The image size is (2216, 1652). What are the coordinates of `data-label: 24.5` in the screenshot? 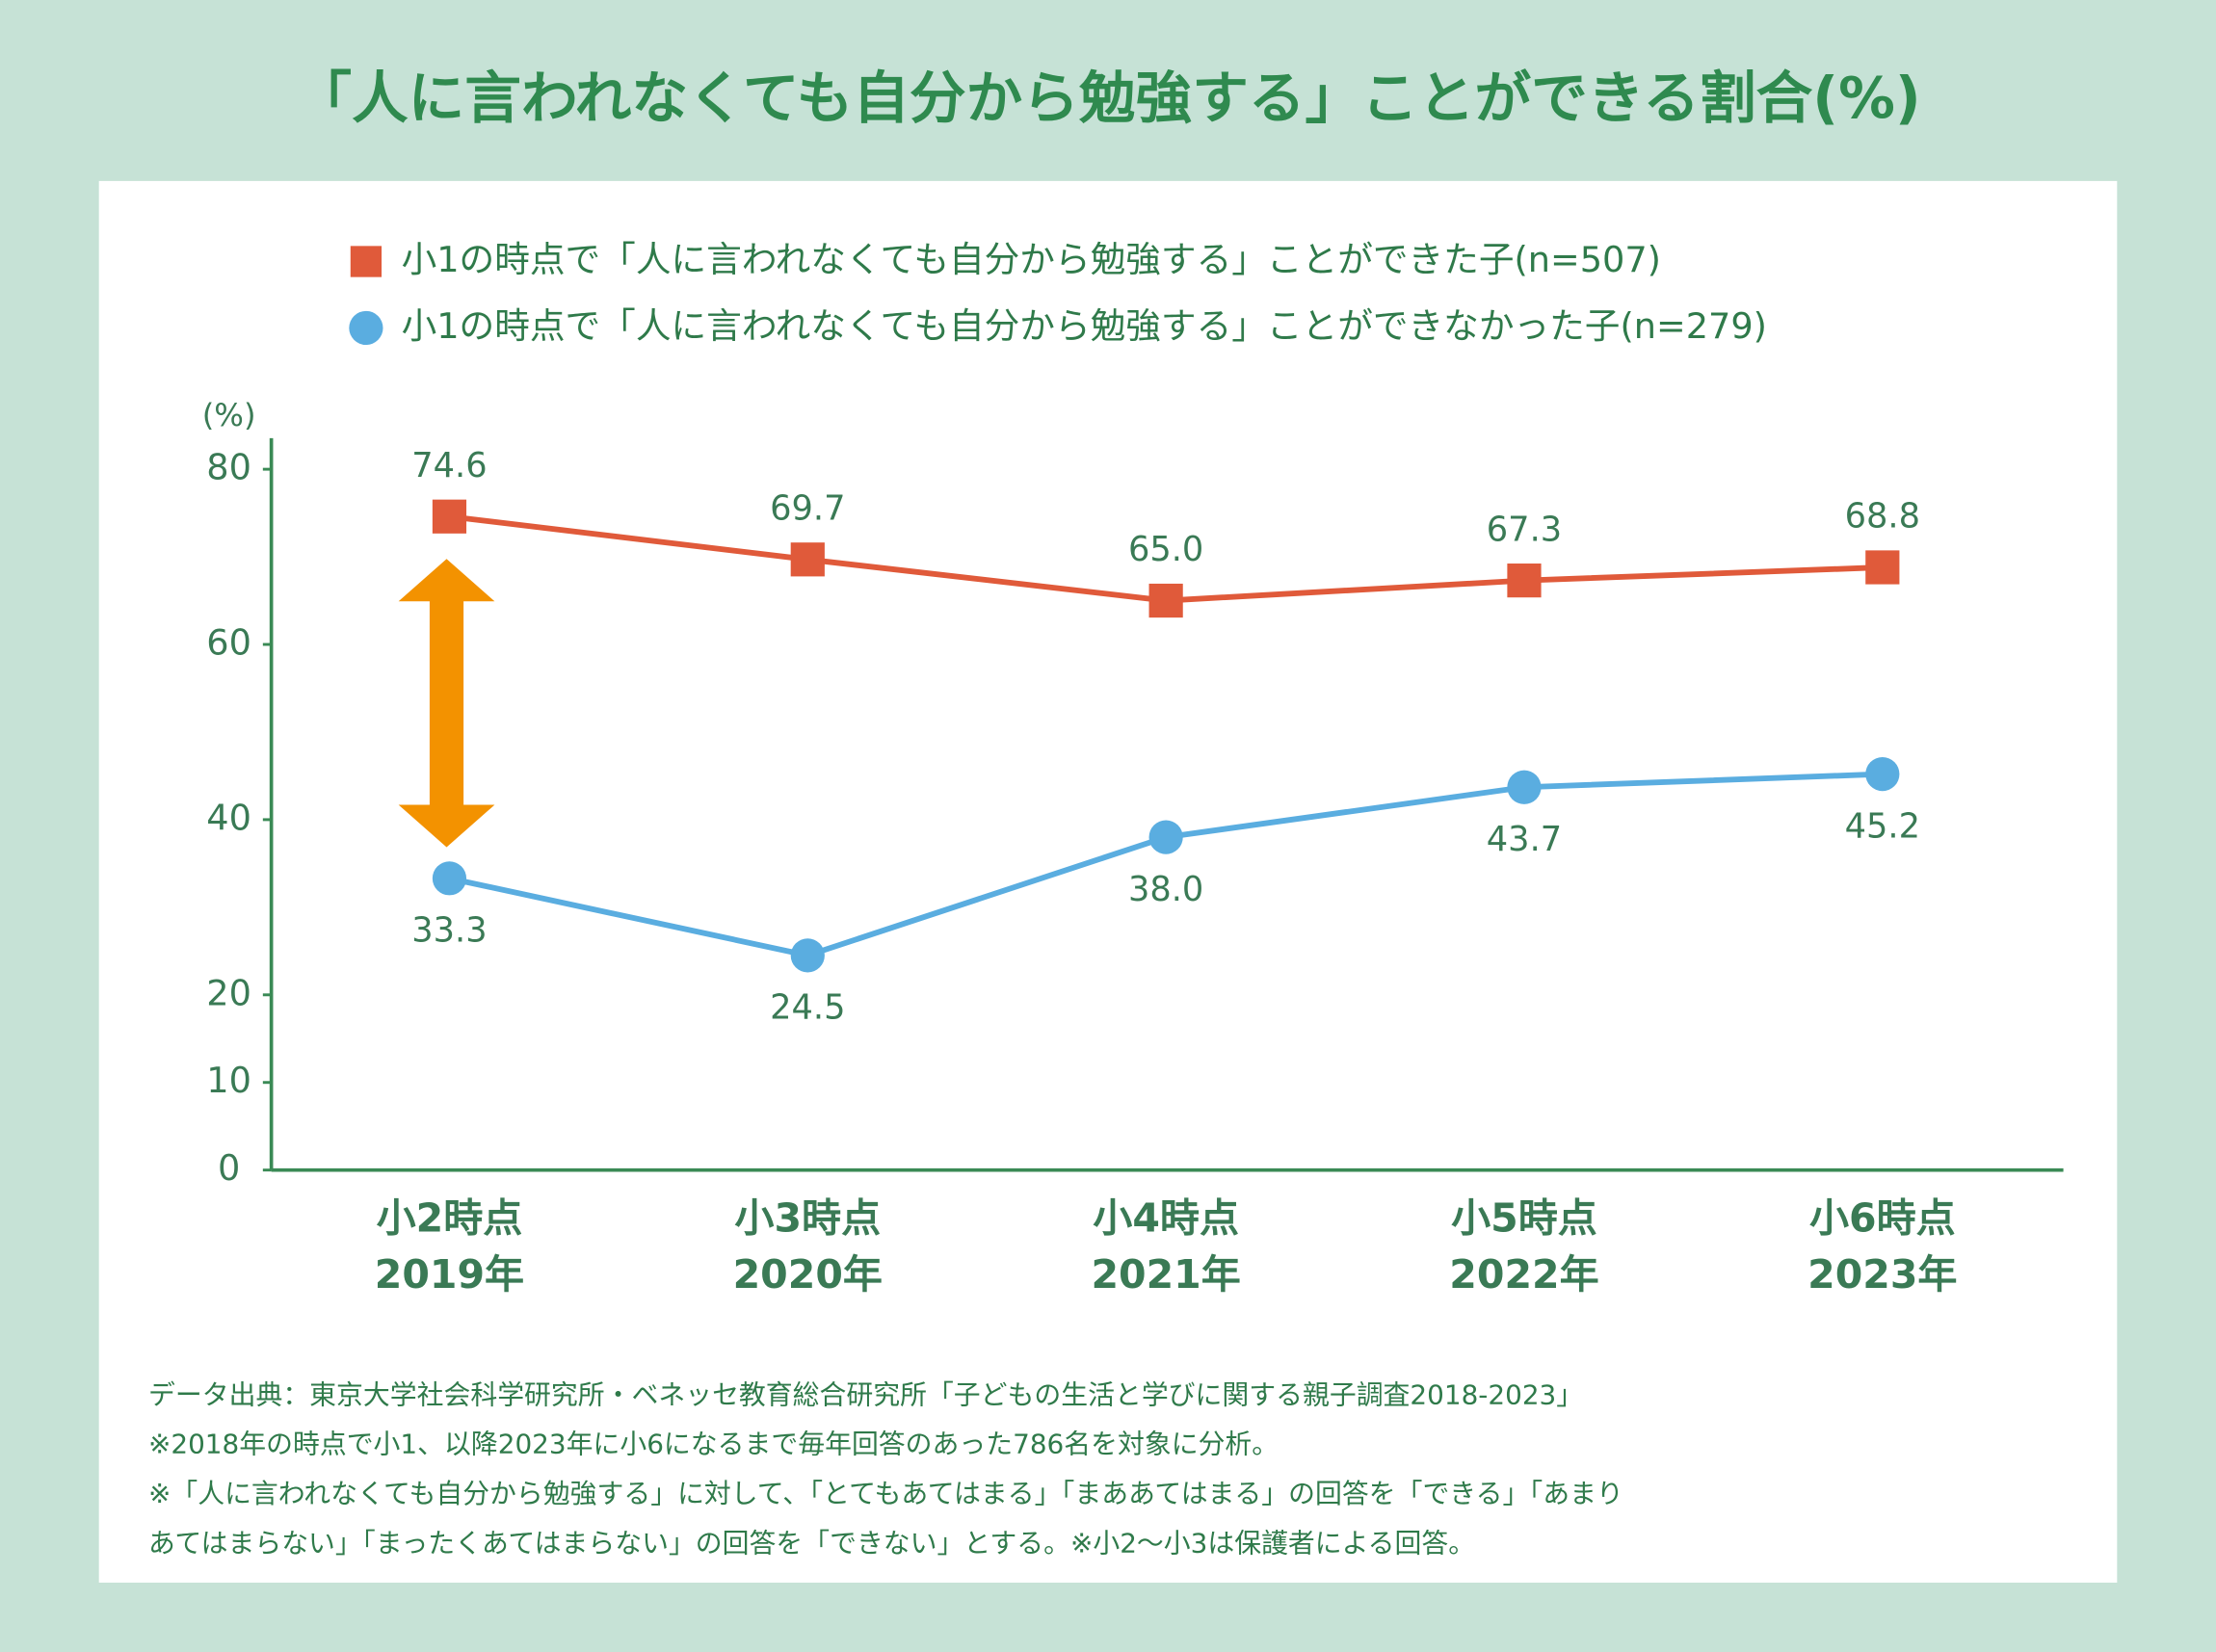 It's located at (807, 1008).